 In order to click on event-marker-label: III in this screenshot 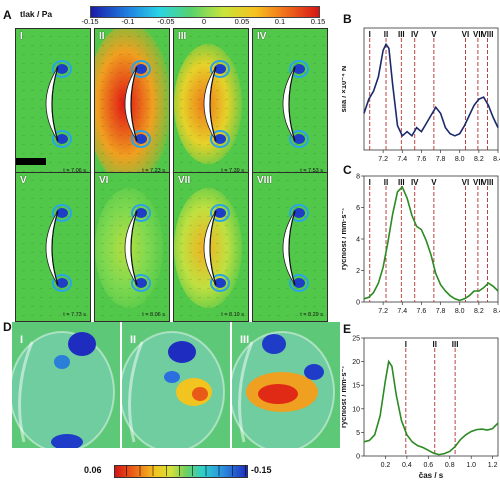, I will do `click(401, 182)`.